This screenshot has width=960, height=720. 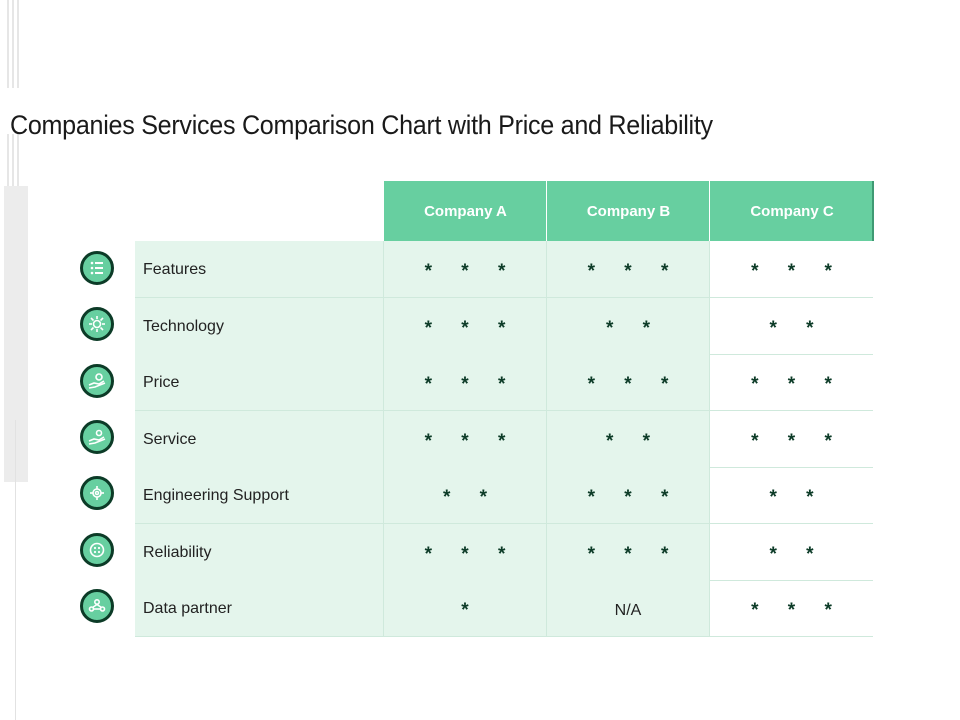 I want to click on row-label: Reliability, so click(x=259, y=552).